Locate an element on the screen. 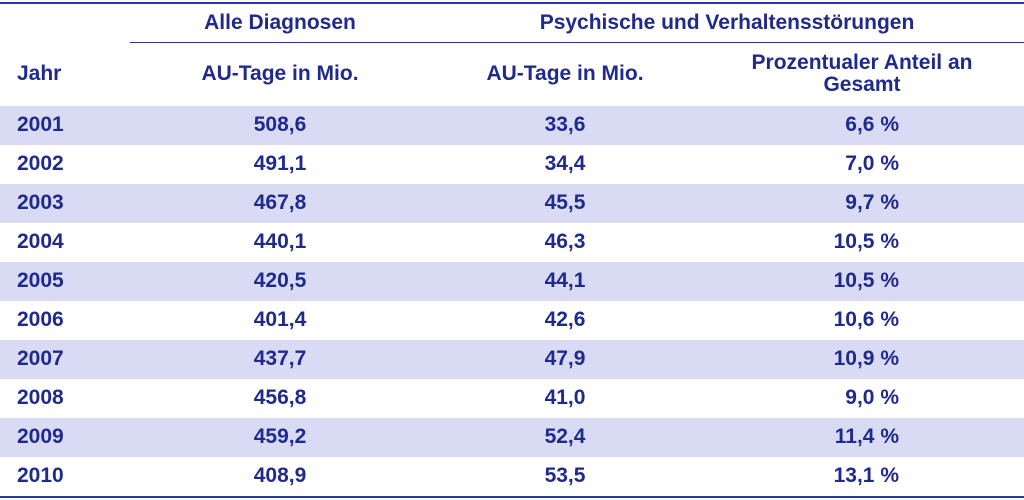 The image size is (1024, 500). cell-year: 2008 is located at coordinates (40, 398).